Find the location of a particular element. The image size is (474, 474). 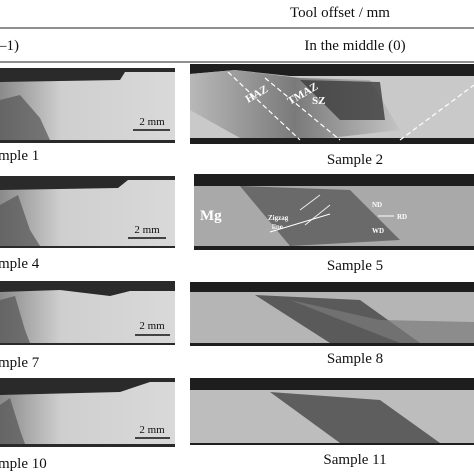

header-title: Tool offset / mm is located at coordinates (340, 13).